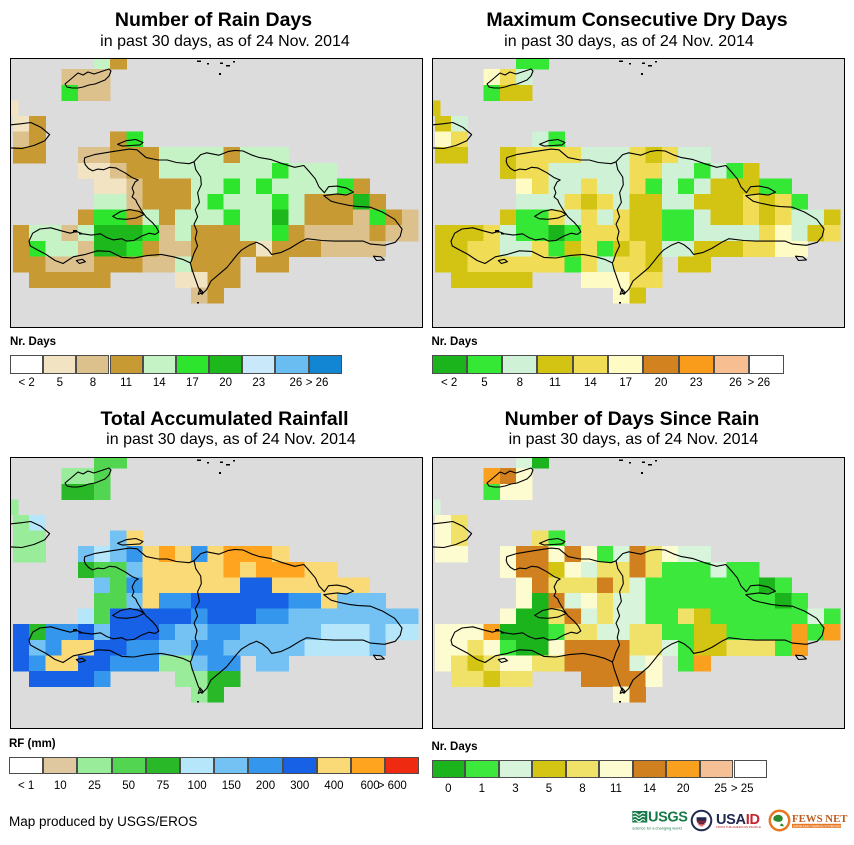 The image size is (854, 845). Describe the element at coordinates (668, 818) in the screenshot. I see `svg-text: USGS` at that location.